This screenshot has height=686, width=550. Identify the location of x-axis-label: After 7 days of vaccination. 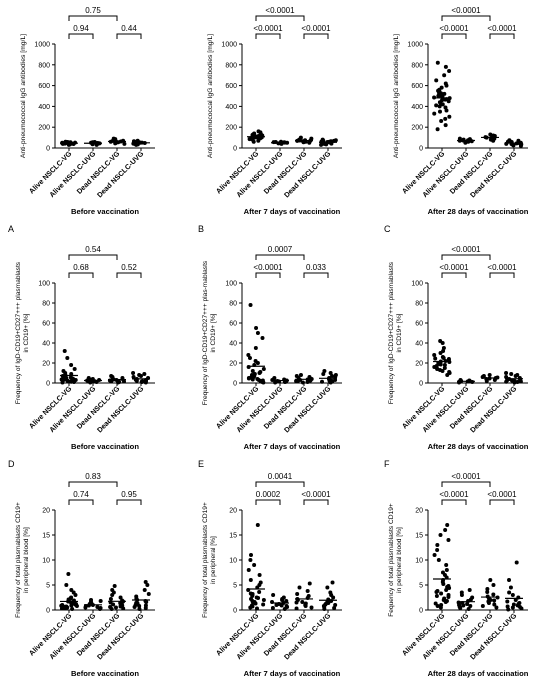
(292, 446).